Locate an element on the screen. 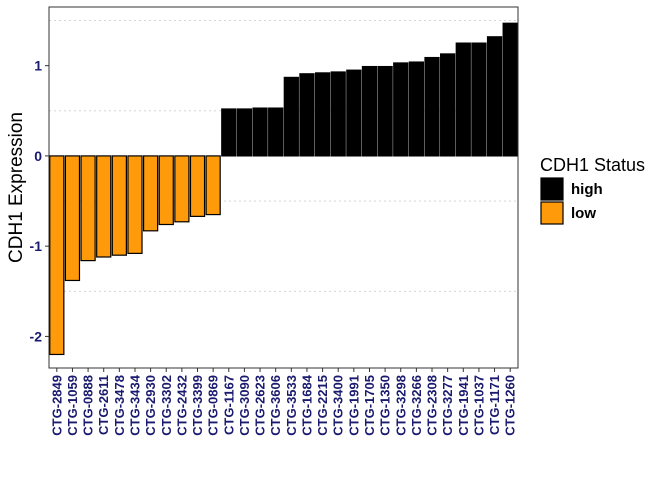 Image resolution: width=672 pixels, height=480 pixels. legend: CDH1 Status high low is located at coordinates (592, 190).